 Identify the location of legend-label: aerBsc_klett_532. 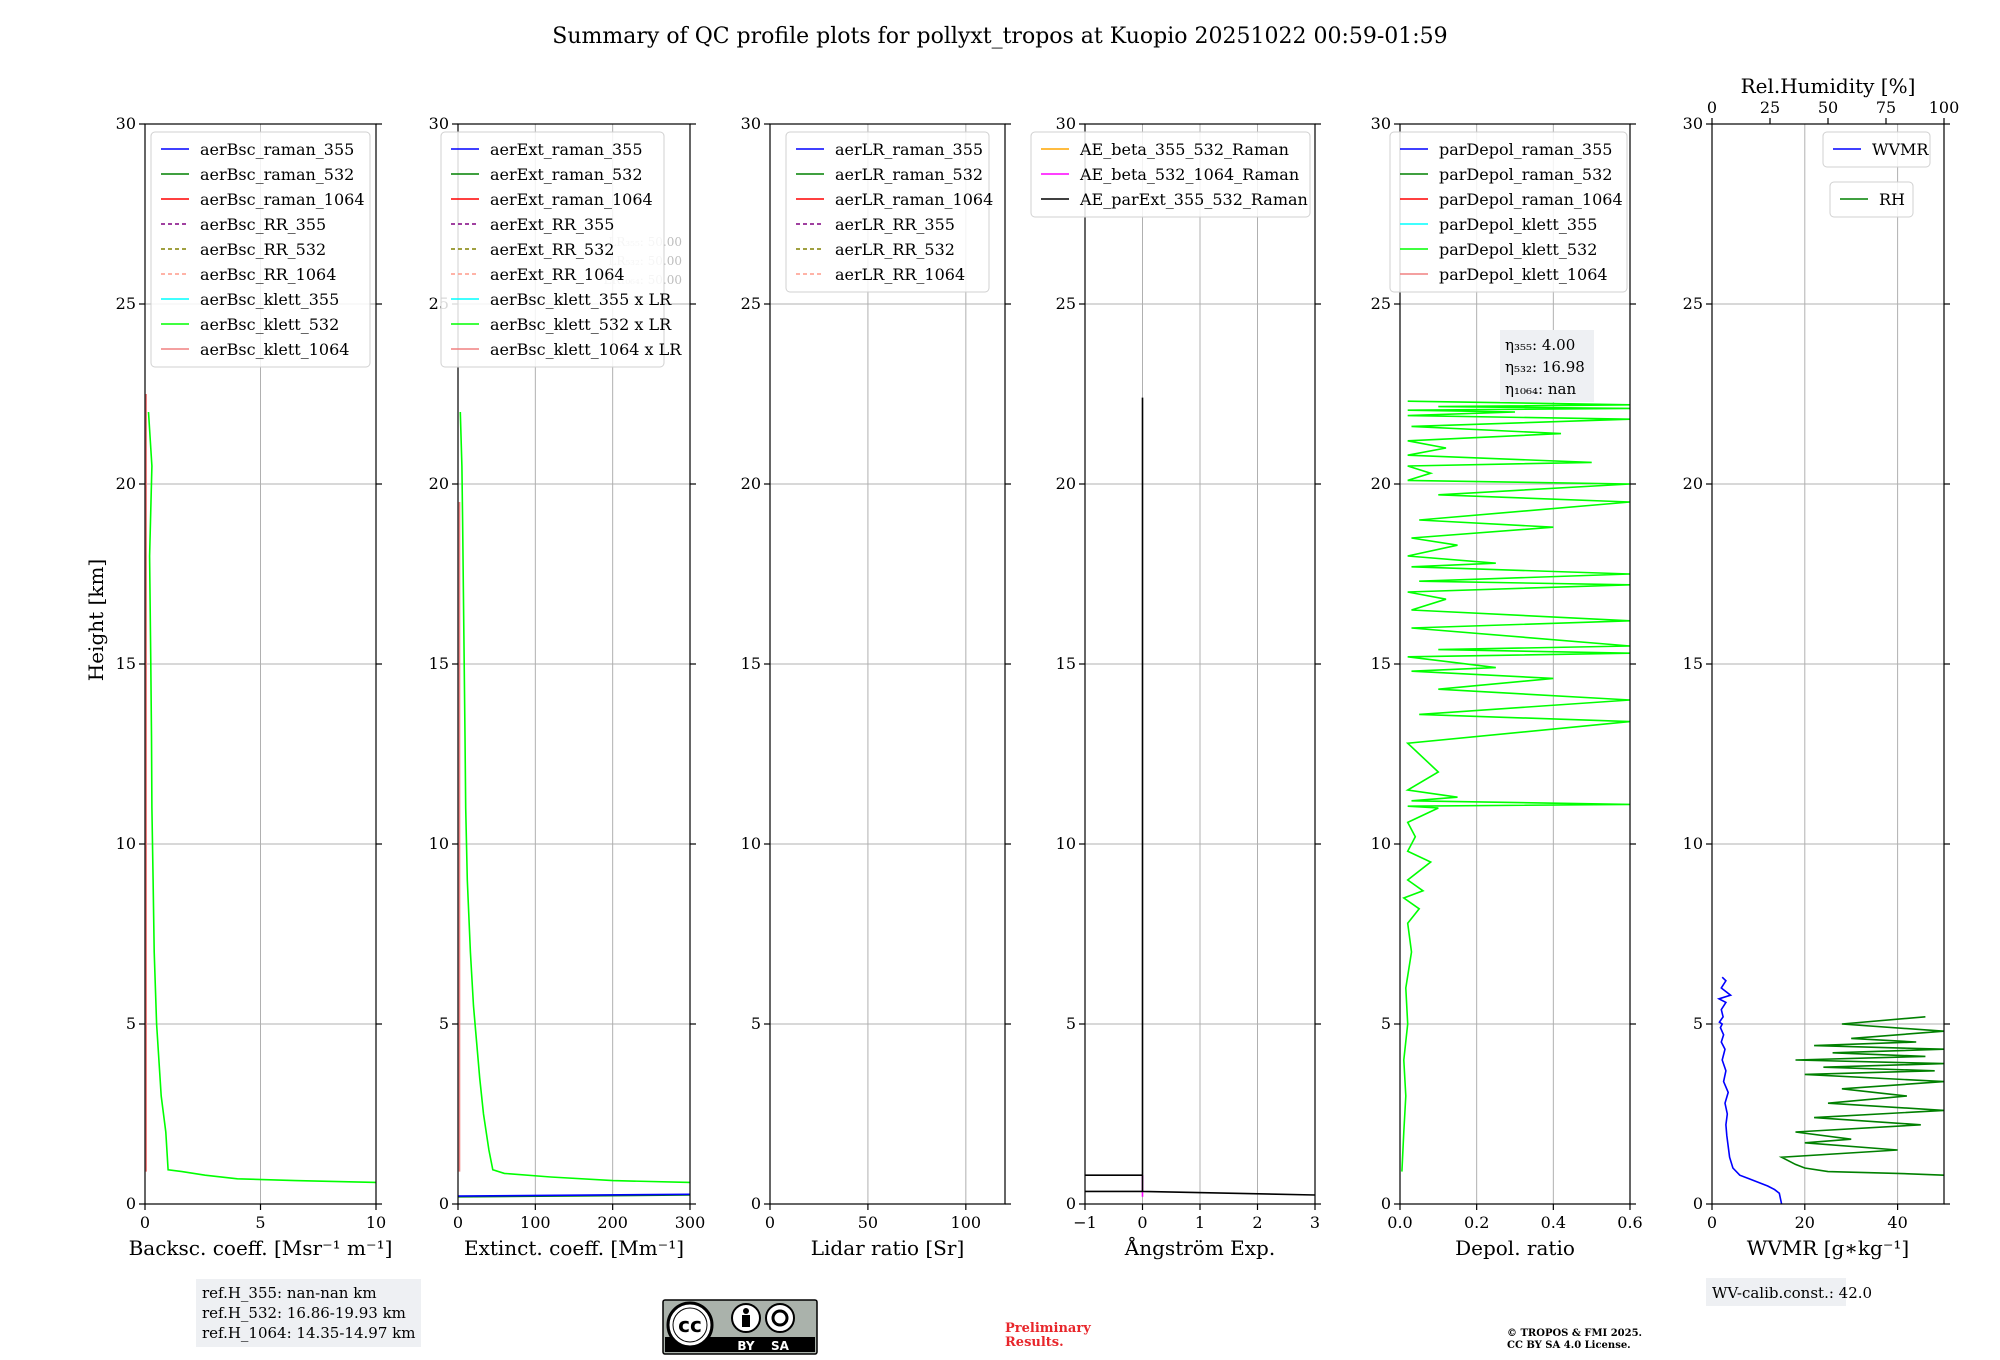
(269, 324).